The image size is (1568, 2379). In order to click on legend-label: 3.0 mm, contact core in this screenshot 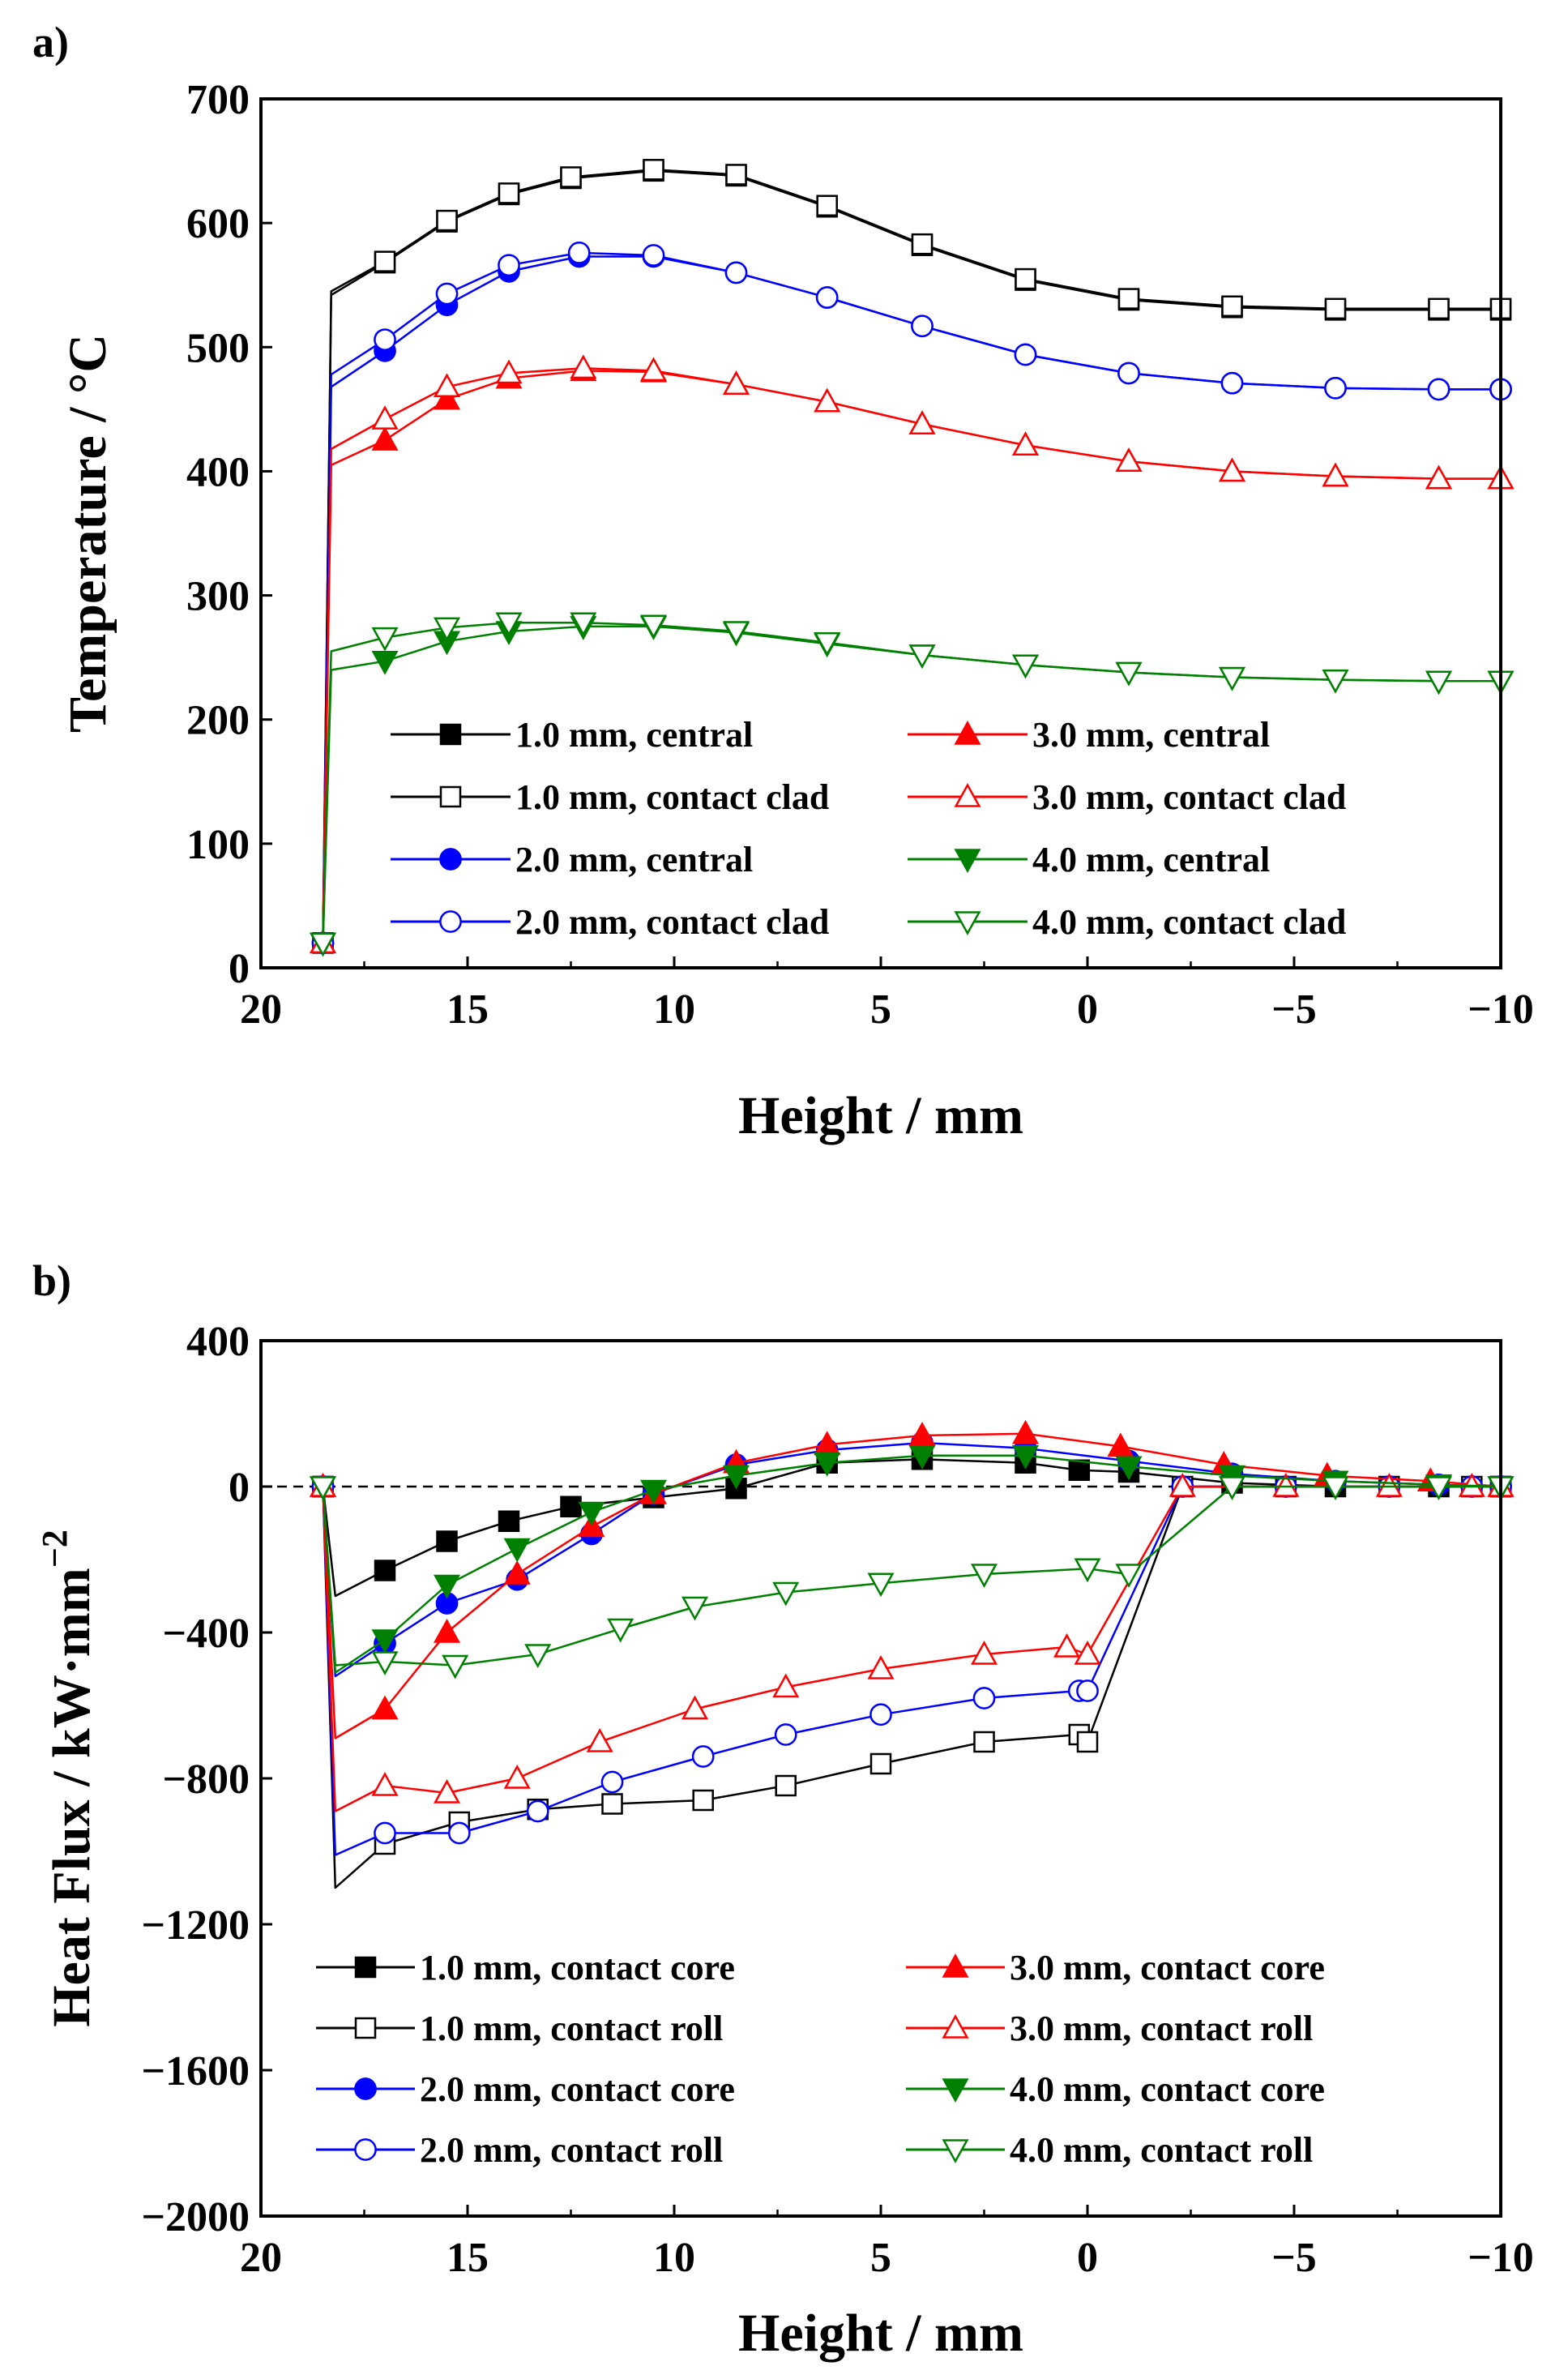, I will do `click(1168, 1967)`.